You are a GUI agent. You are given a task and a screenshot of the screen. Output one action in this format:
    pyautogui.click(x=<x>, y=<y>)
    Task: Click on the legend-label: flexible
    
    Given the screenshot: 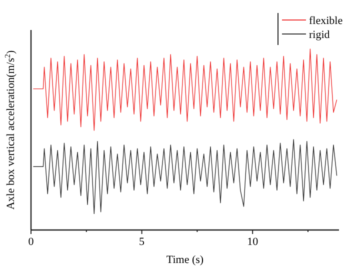 What is the action you would take?
    pyautogui.click(x=326, y=21)
    